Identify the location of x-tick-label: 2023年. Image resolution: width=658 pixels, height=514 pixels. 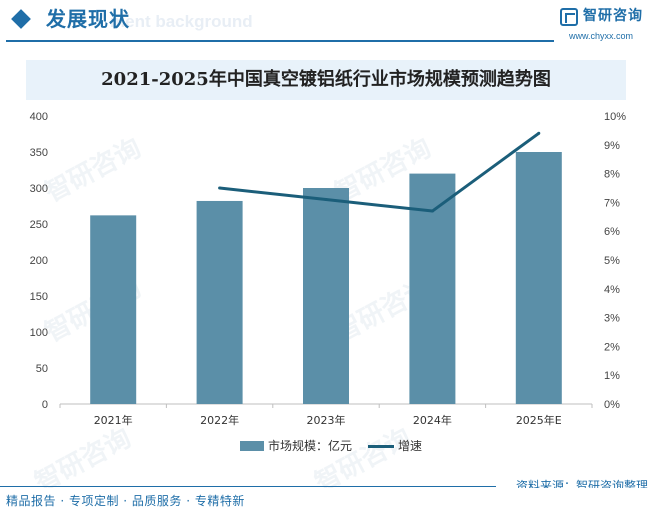
(326, 420).